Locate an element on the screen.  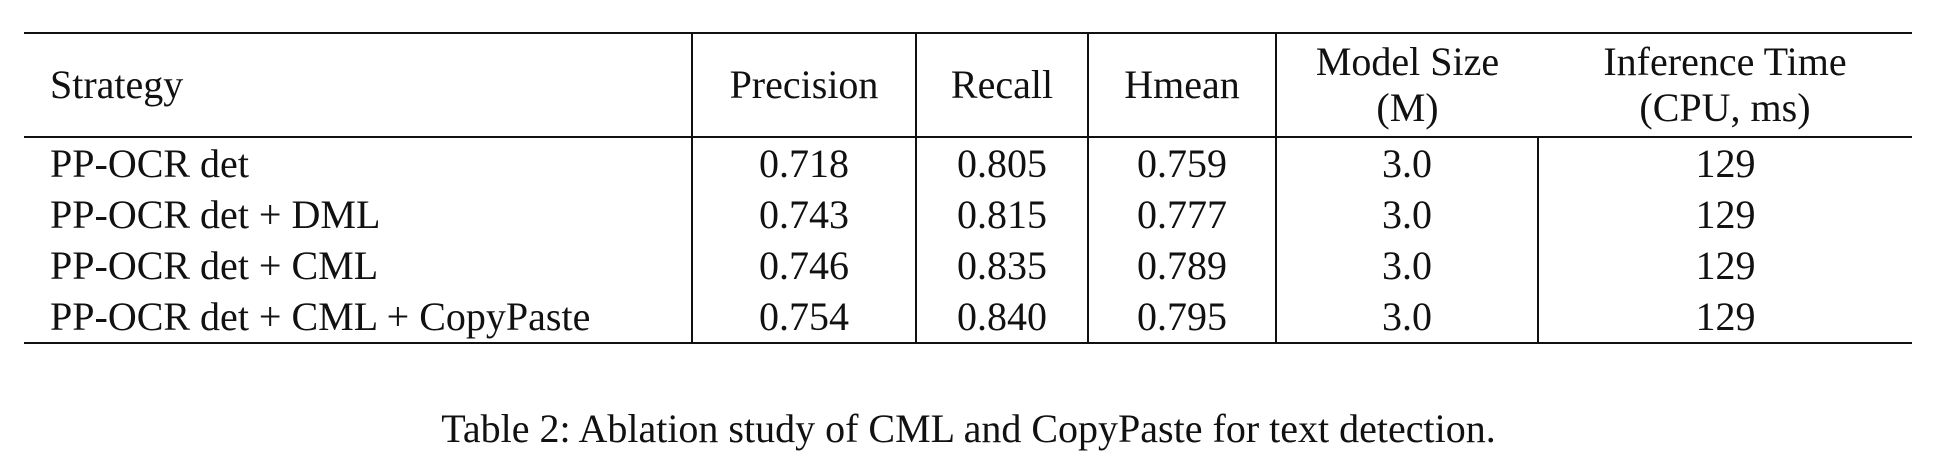
header-recall: Recall is located at coordinates (1001, 85).